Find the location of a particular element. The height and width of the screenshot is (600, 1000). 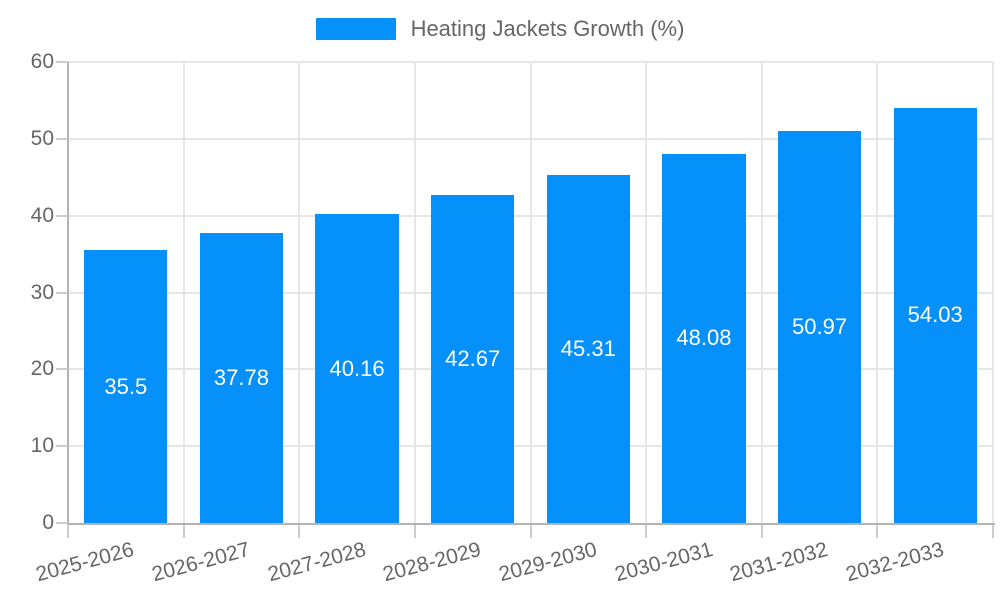

bar: 42.67 is located at coordinates (473, 359).